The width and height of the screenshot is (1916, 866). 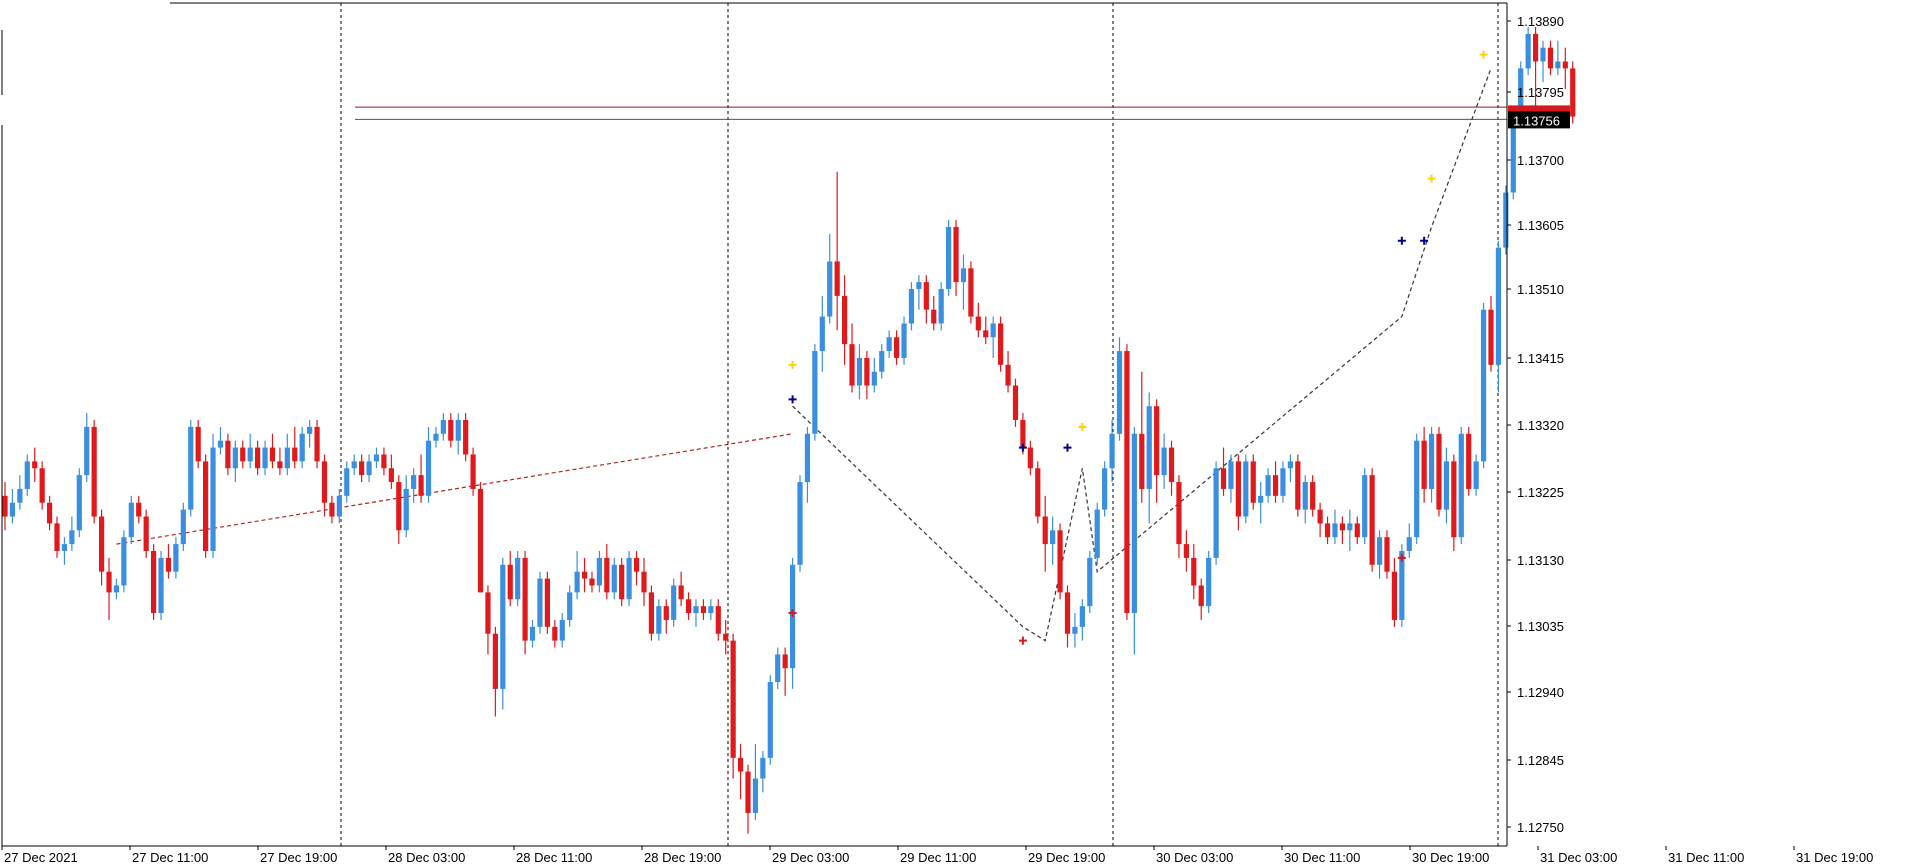 What do you see at coordinates (1066, 857) in the screenshot?
I see `x-tick-label: 29 Dec 19:00` at bounding box center [1066, 857].